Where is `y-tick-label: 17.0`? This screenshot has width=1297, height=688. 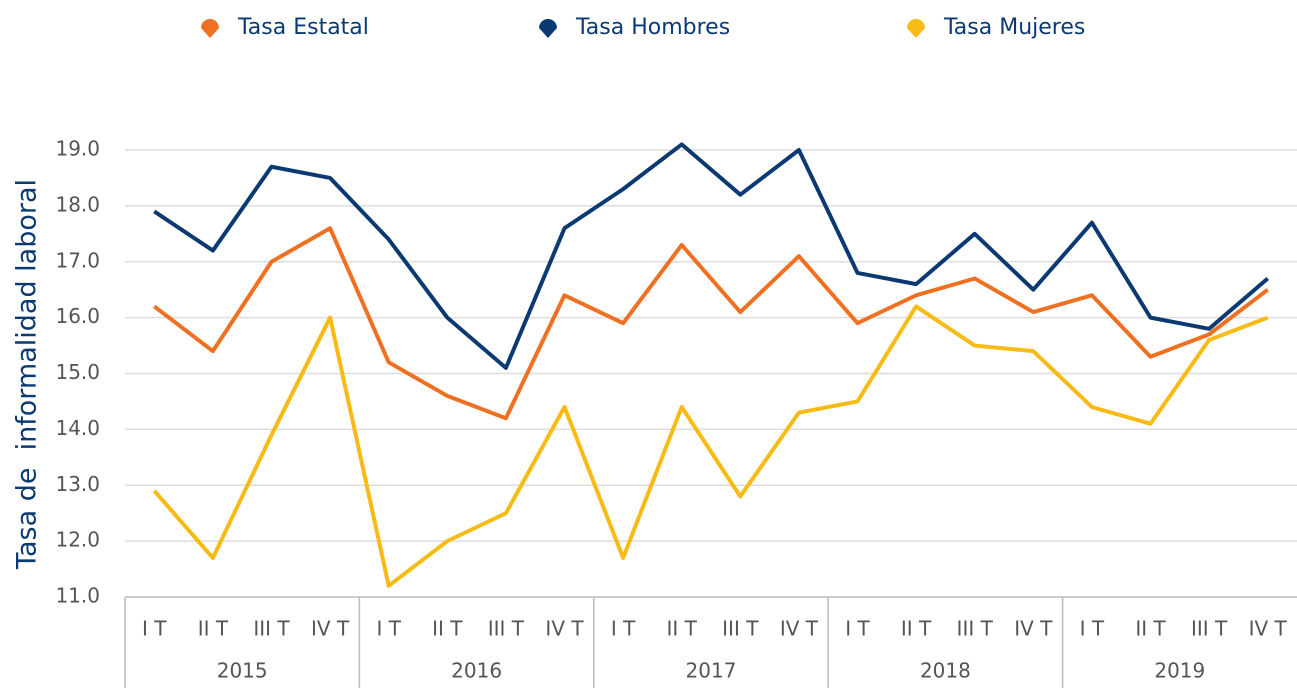
y-tick-label: 17.0 is located at coordinates (77, 260).